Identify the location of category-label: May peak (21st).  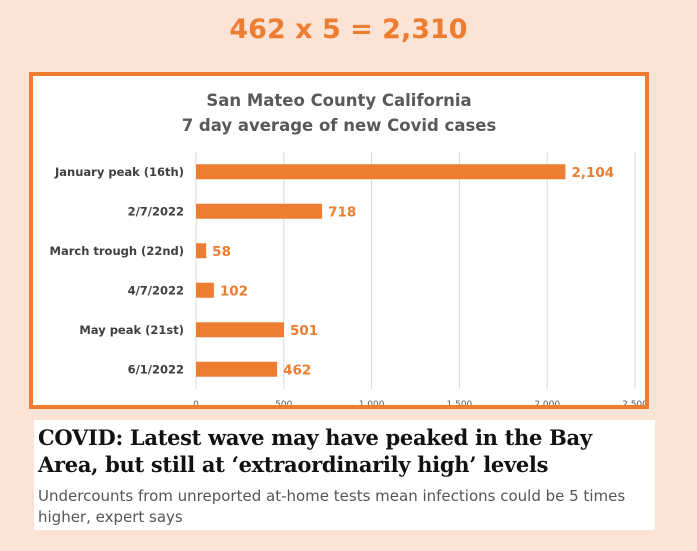
(131, 330).